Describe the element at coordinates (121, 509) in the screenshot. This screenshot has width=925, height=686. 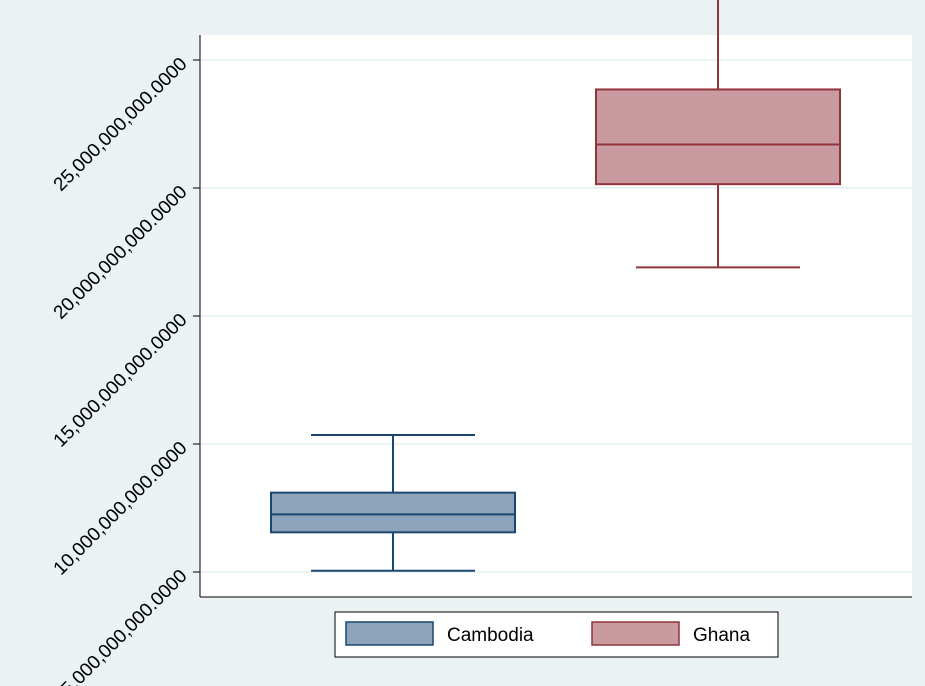
I see `y-tick-label: 10,000,000,000.0000` at that location.